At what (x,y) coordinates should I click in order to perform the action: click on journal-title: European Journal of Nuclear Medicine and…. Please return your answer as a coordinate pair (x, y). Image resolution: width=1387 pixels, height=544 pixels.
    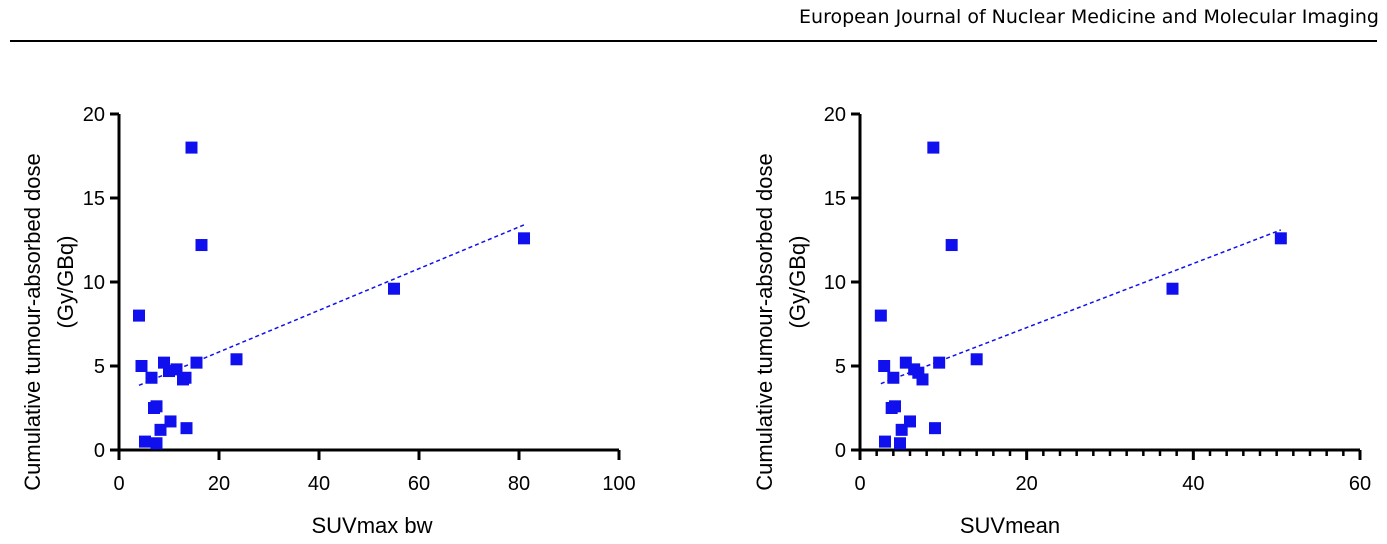
    Looking at the image, I should click on (1089, 17).